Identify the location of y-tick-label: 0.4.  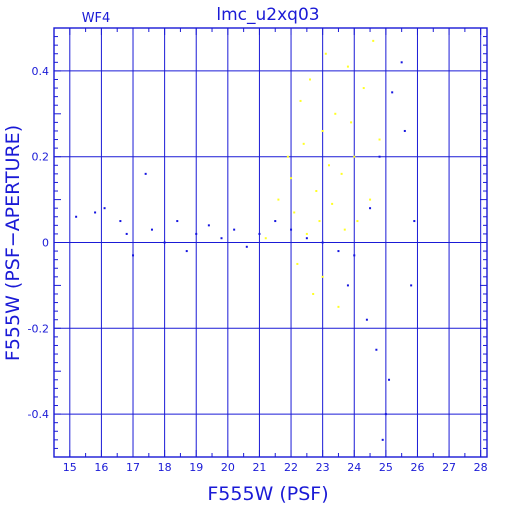
(41, 71).